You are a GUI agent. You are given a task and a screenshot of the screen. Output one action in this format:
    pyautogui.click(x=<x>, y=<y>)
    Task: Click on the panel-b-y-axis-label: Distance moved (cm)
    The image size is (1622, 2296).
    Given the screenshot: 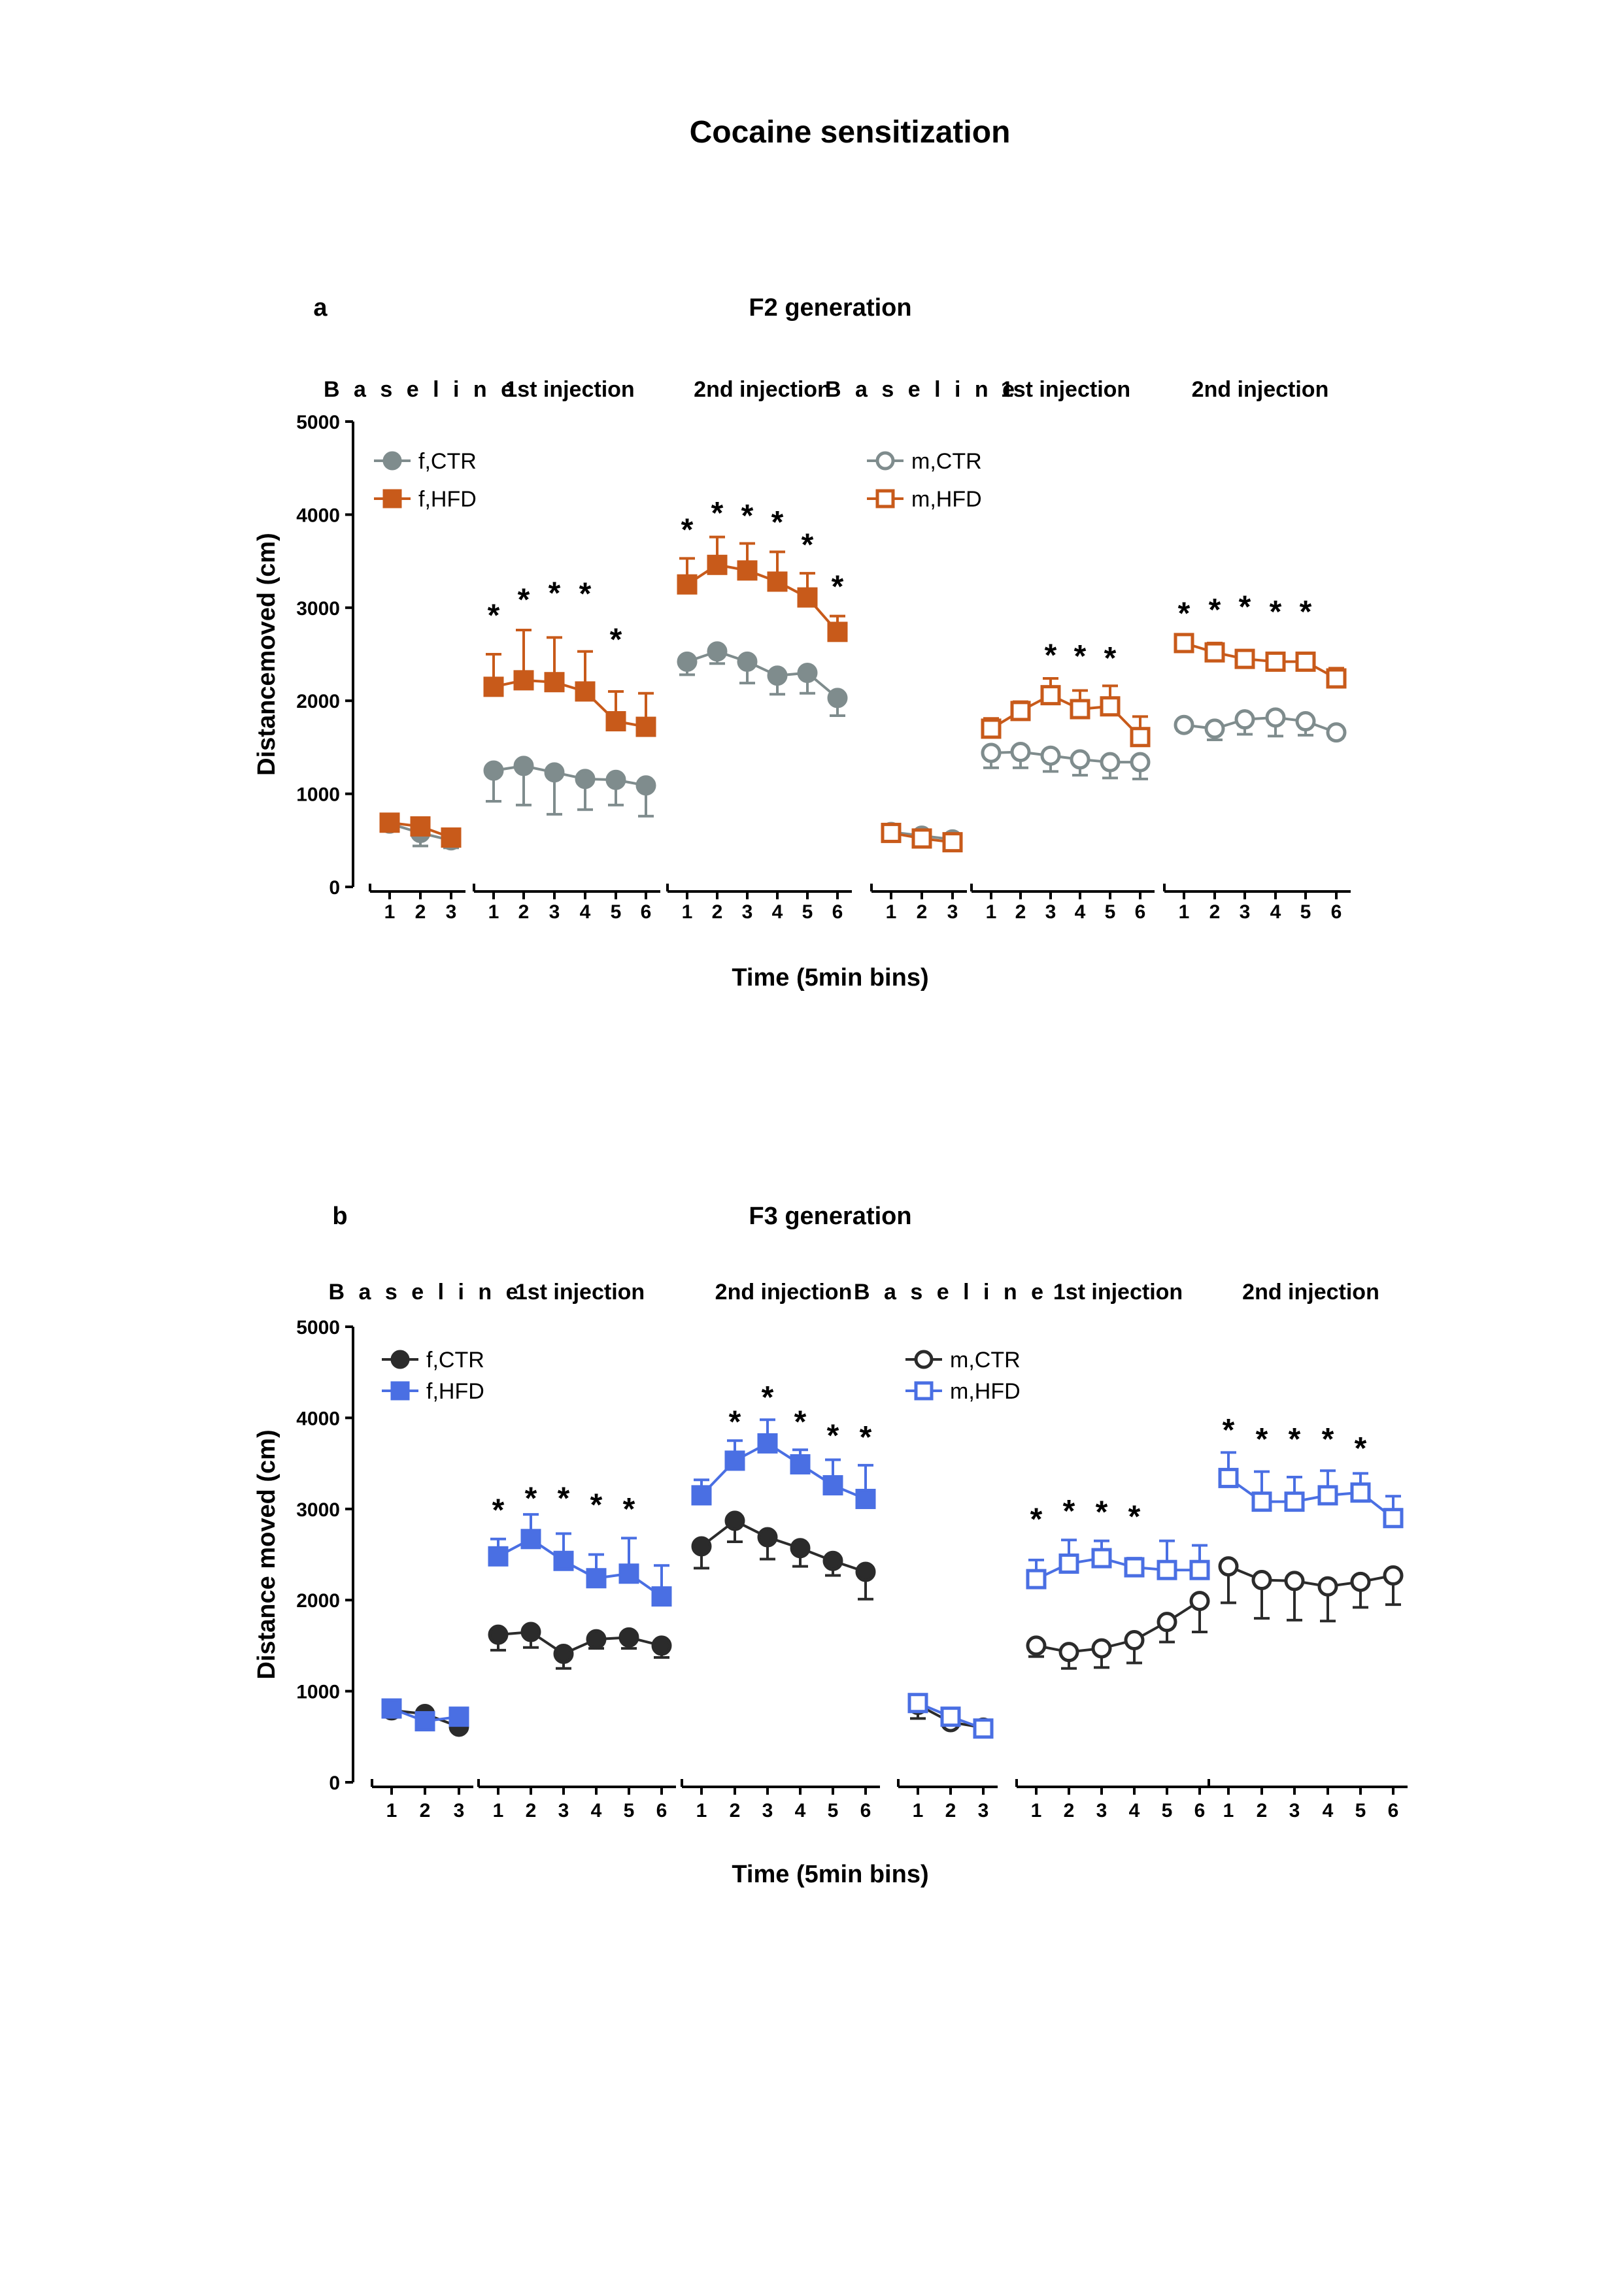 What is the action you would take?
    pyautogui.click(x=266, y=1554)
    